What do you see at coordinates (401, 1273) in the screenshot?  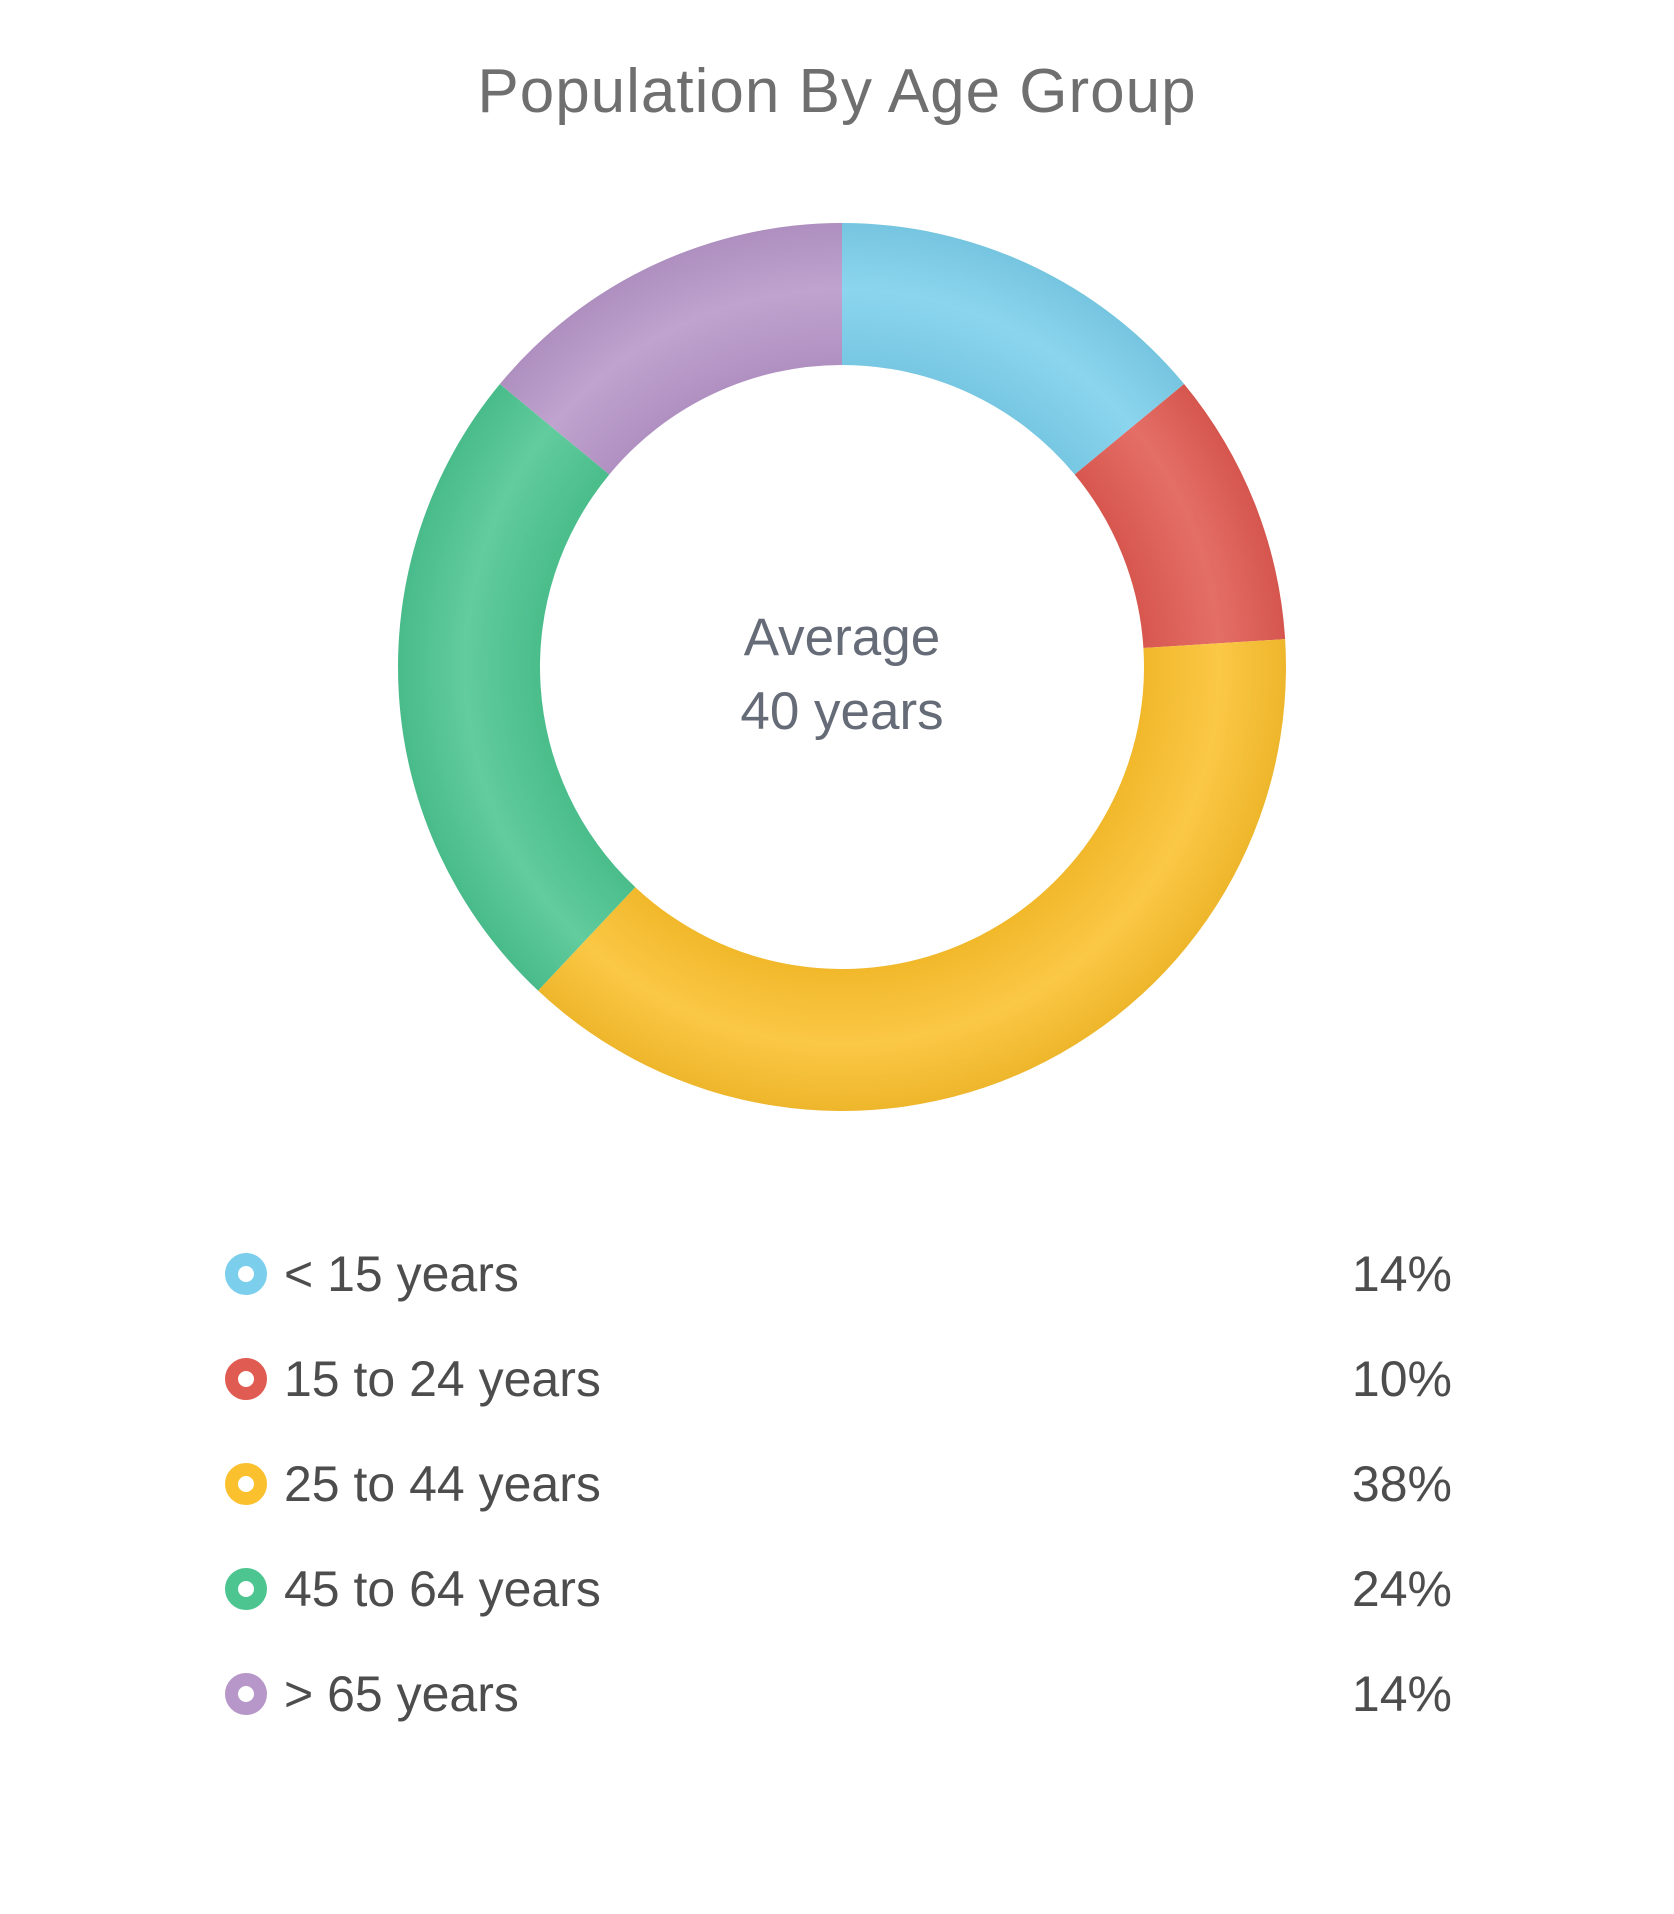 I see `legend-label: < 15 years` at bounding box center [401, 1273].